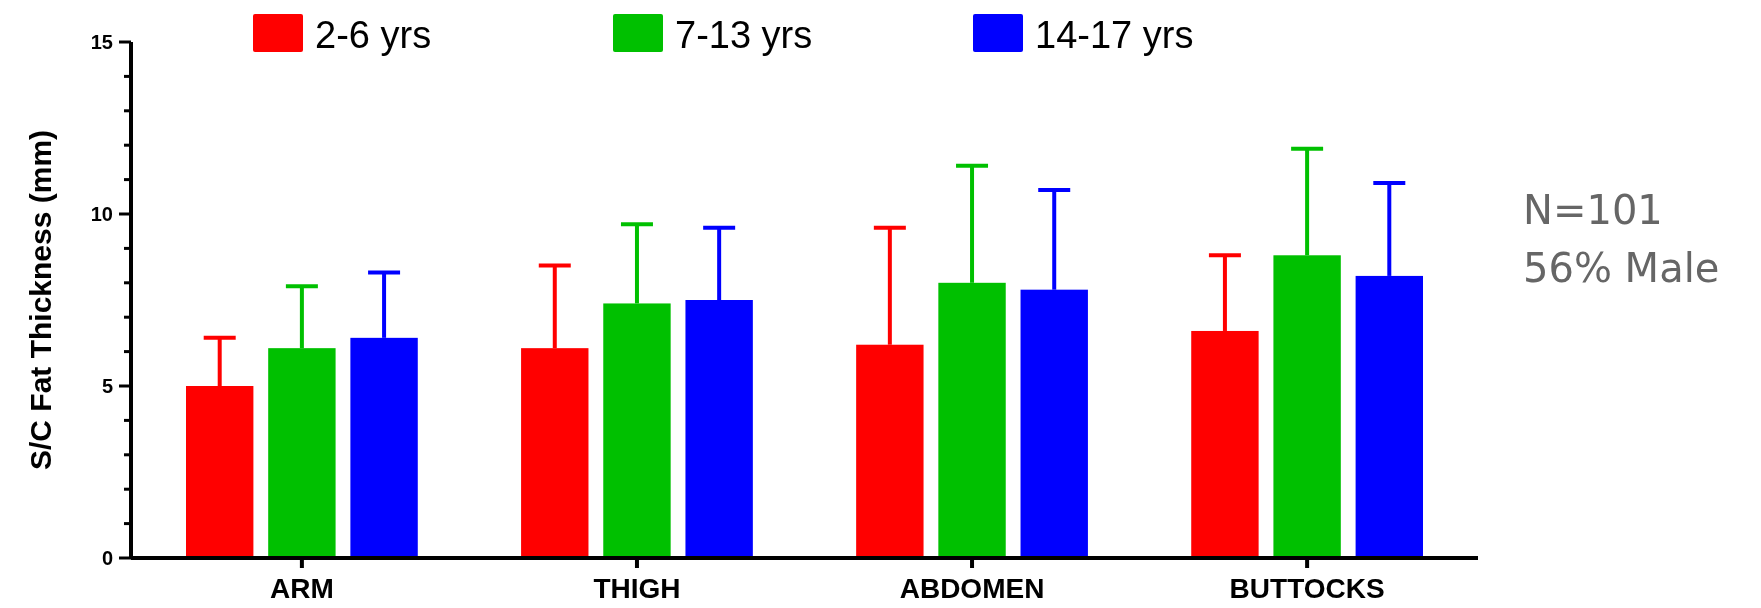 The width and height of the screenshot is (1761, 608). I want to click on x-tick-label: ARM, so click(302, 588).